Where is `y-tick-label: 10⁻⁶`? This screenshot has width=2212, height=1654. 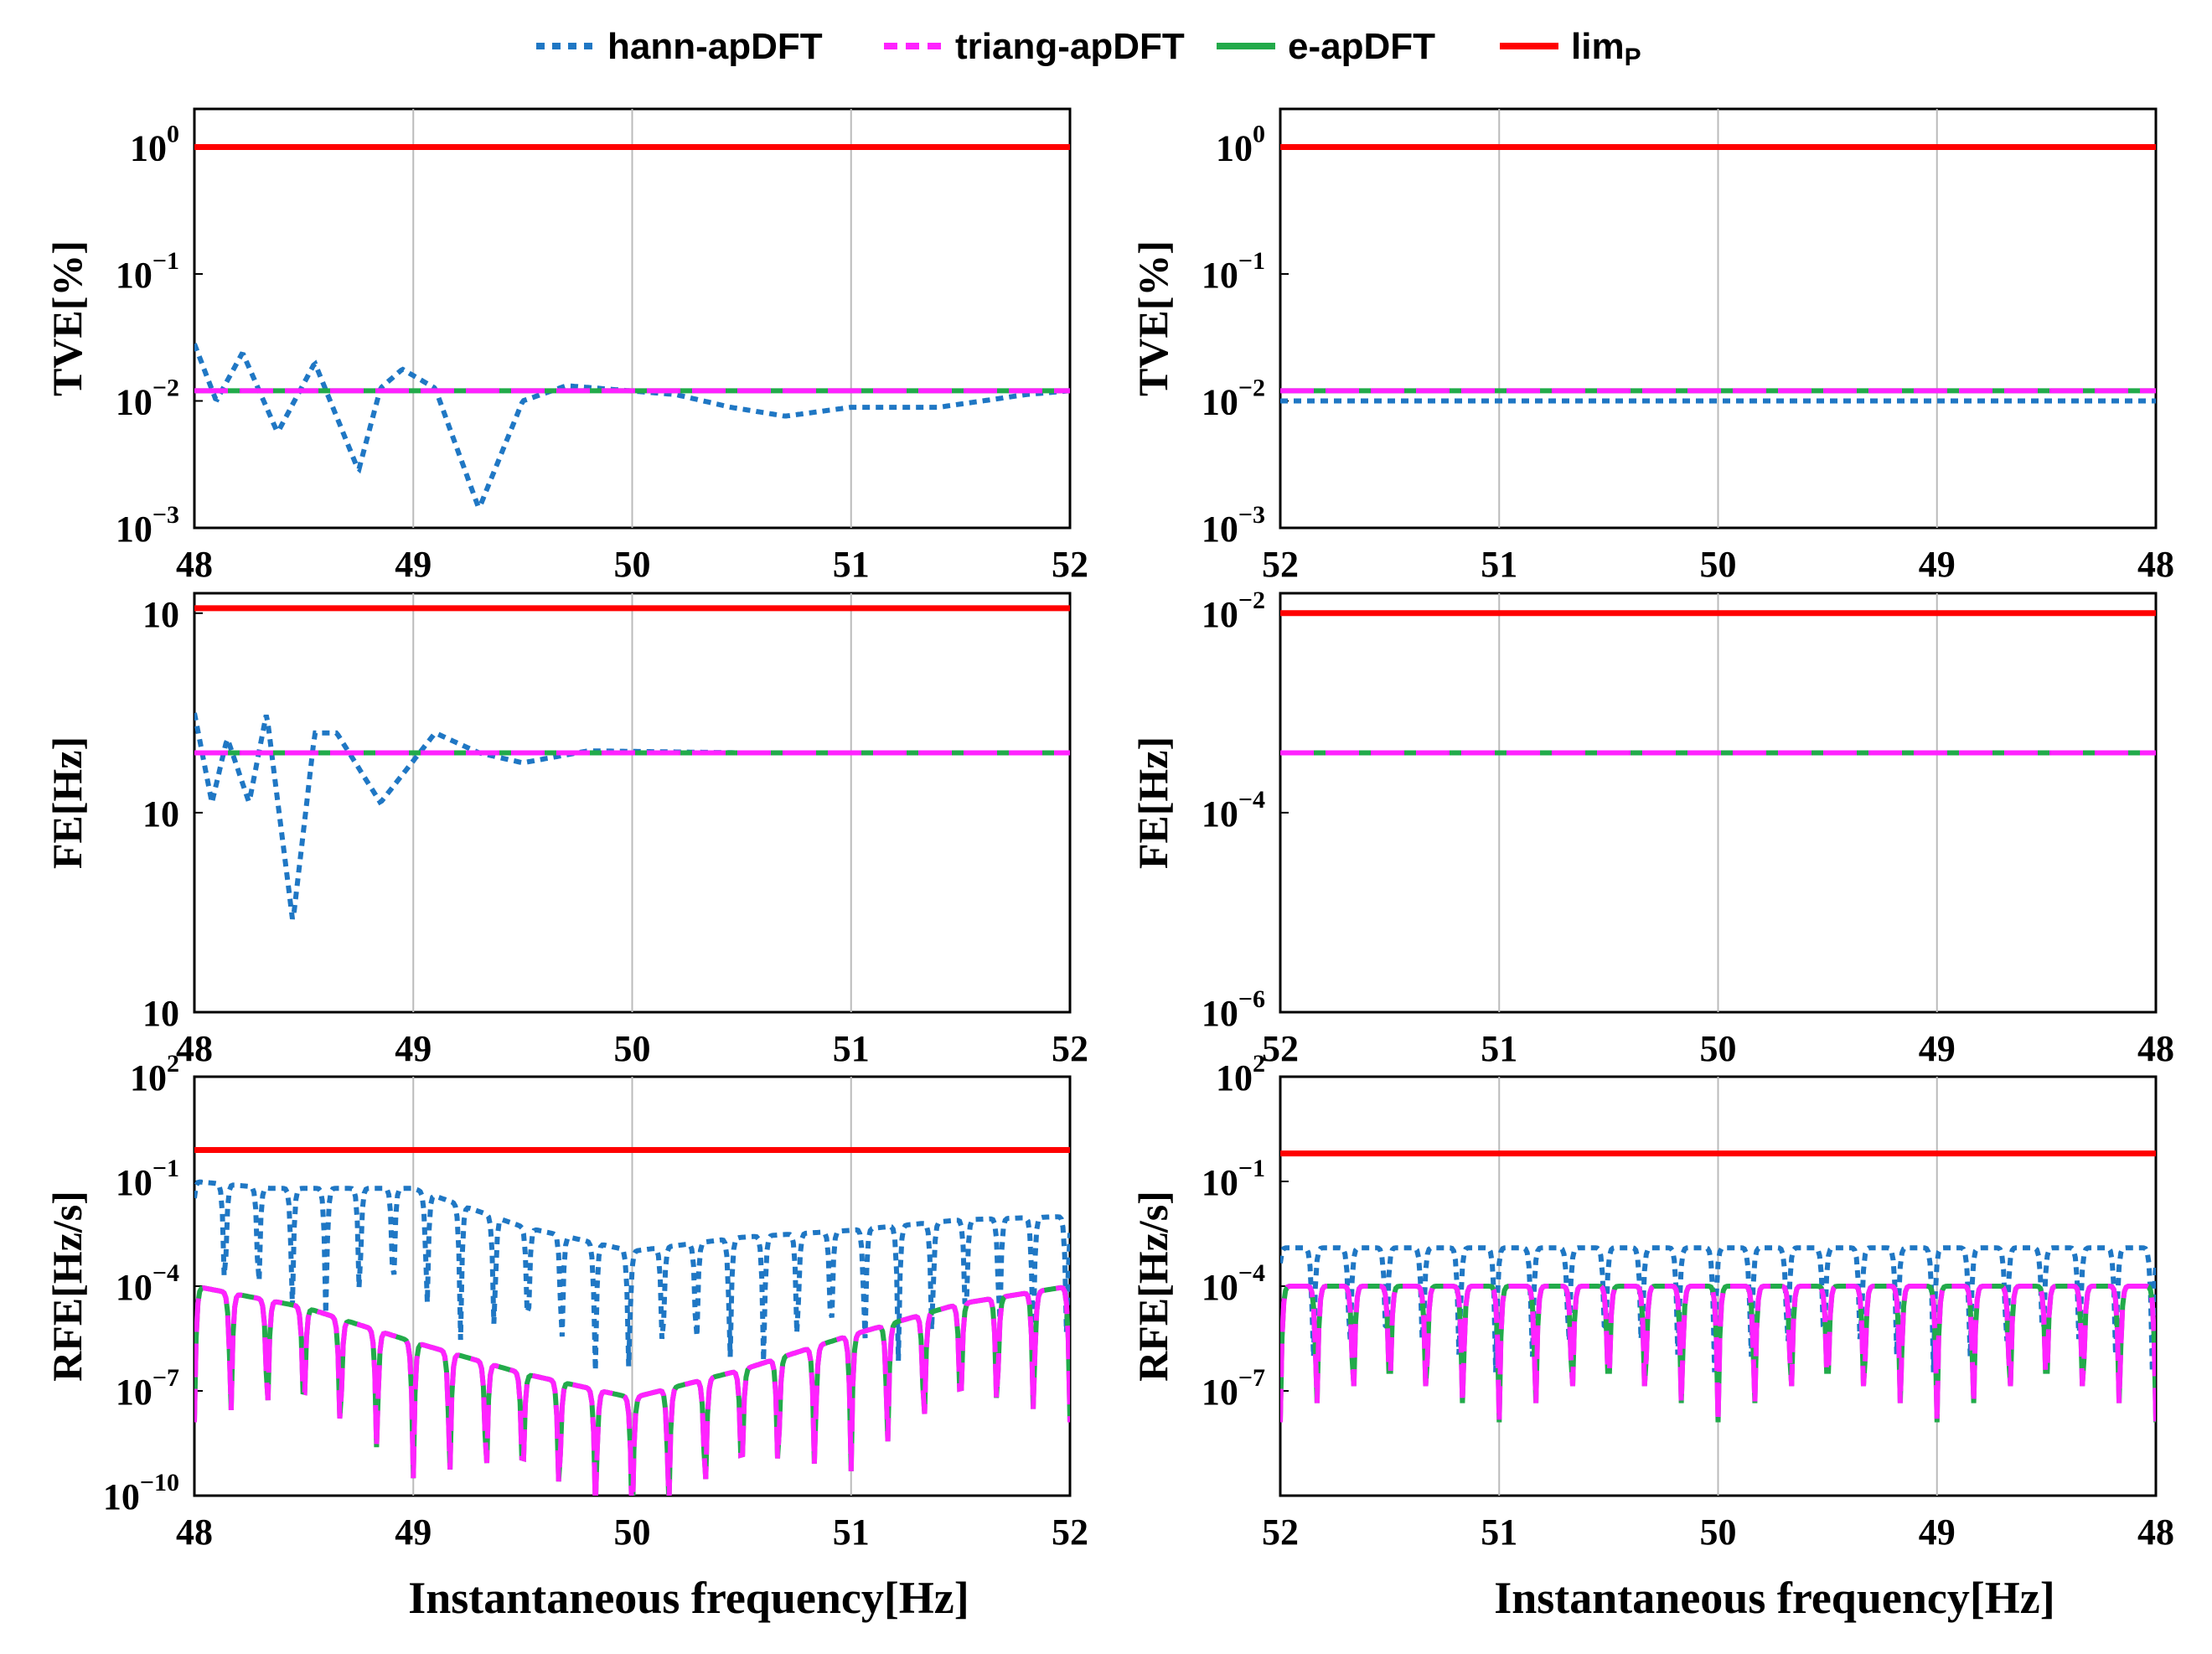
y-tick-label: 10⁻⁶ is located at coordinates (1233, 1009).